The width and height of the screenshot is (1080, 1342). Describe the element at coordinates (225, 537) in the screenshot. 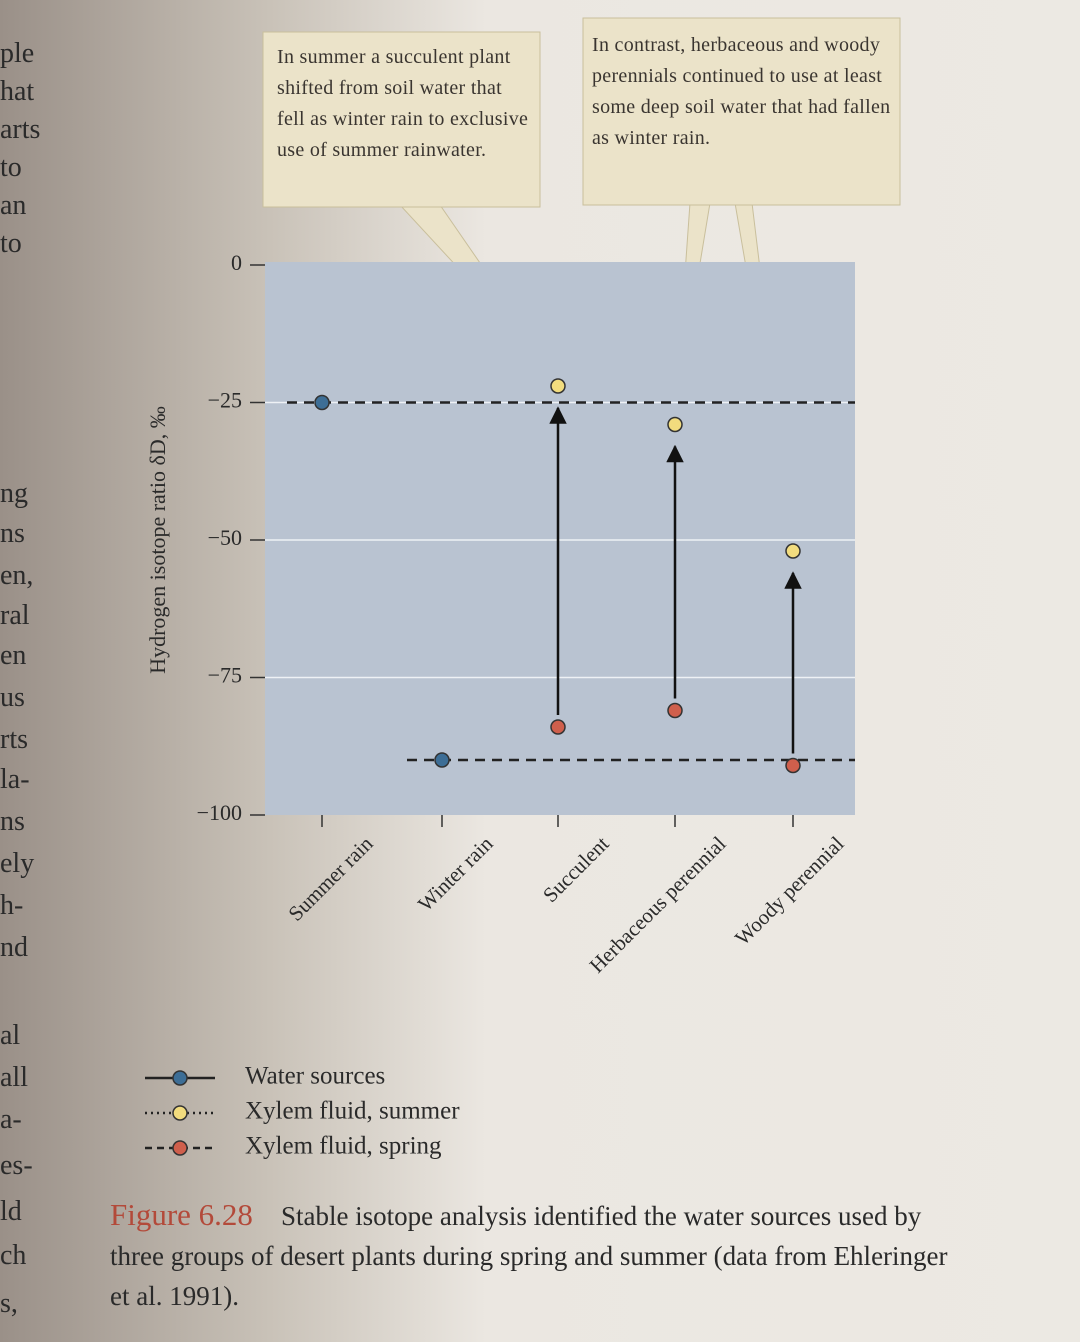

I see `y-tick-label: −50` at that location.